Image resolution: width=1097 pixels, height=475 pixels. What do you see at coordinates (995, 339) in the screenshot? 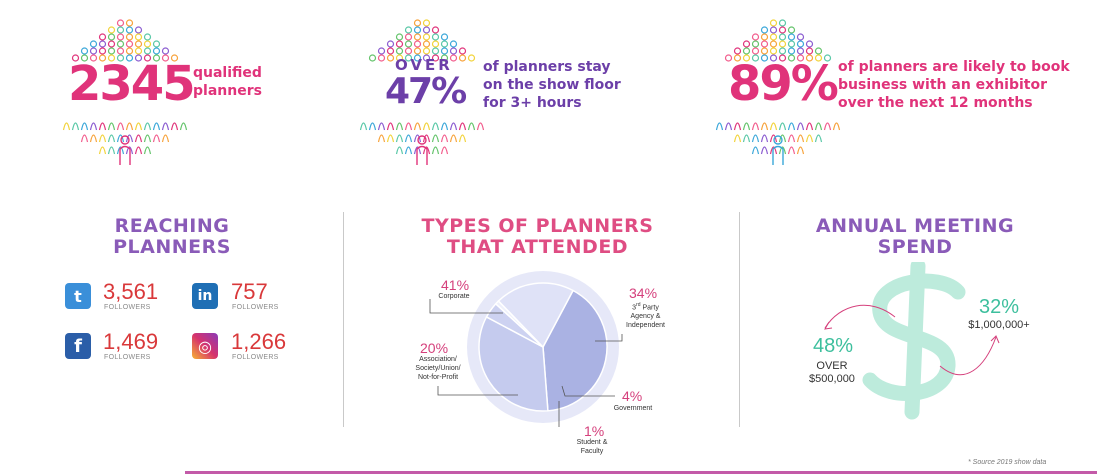
I see `arrowhead-1m` at bounding box center [995, 339].